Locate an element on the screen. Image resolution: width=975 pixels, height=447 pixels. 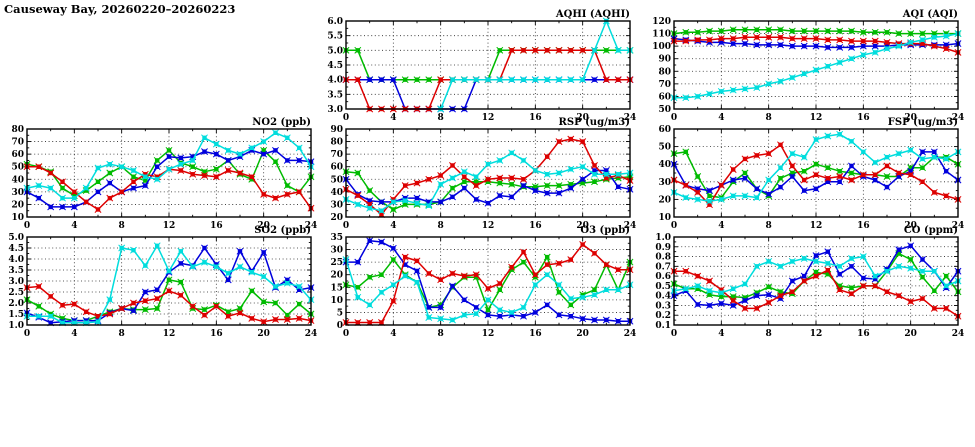
rsp-chart-title: RSP (ug/m3) is located at coordinates (594, 122).